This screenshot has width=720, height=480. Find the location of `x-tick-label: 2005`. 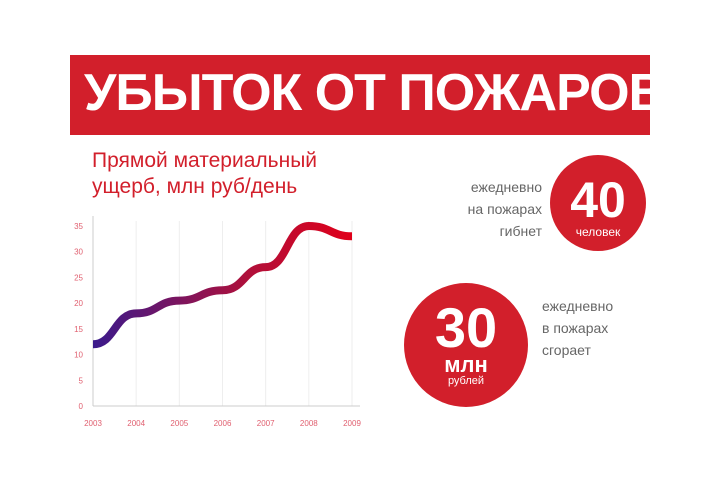

x-tick-label: 2005 is located at coordinates (179, 423).